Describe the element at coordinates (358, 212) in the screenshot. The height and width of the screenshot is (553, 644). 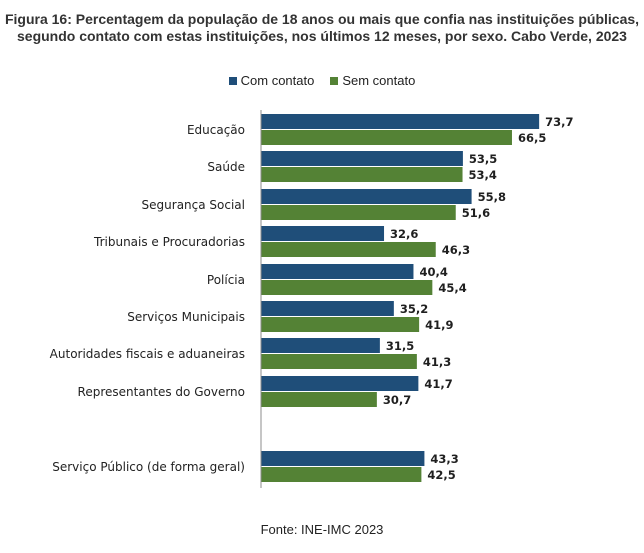
I see `bar-sem-contato-seguranca-social` at that location.